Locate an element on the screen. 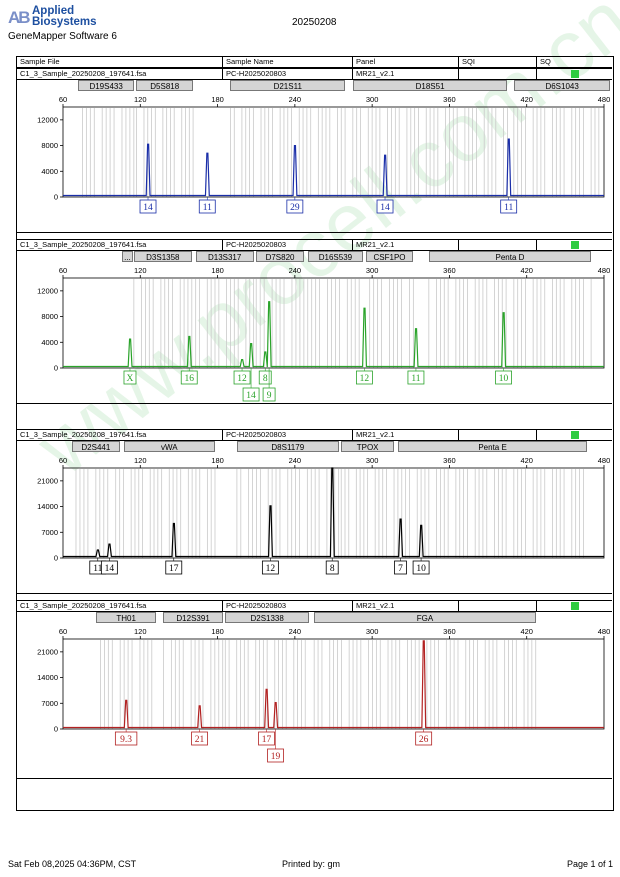  y-tick-label: 4000 is located at coordinates (49, 342).